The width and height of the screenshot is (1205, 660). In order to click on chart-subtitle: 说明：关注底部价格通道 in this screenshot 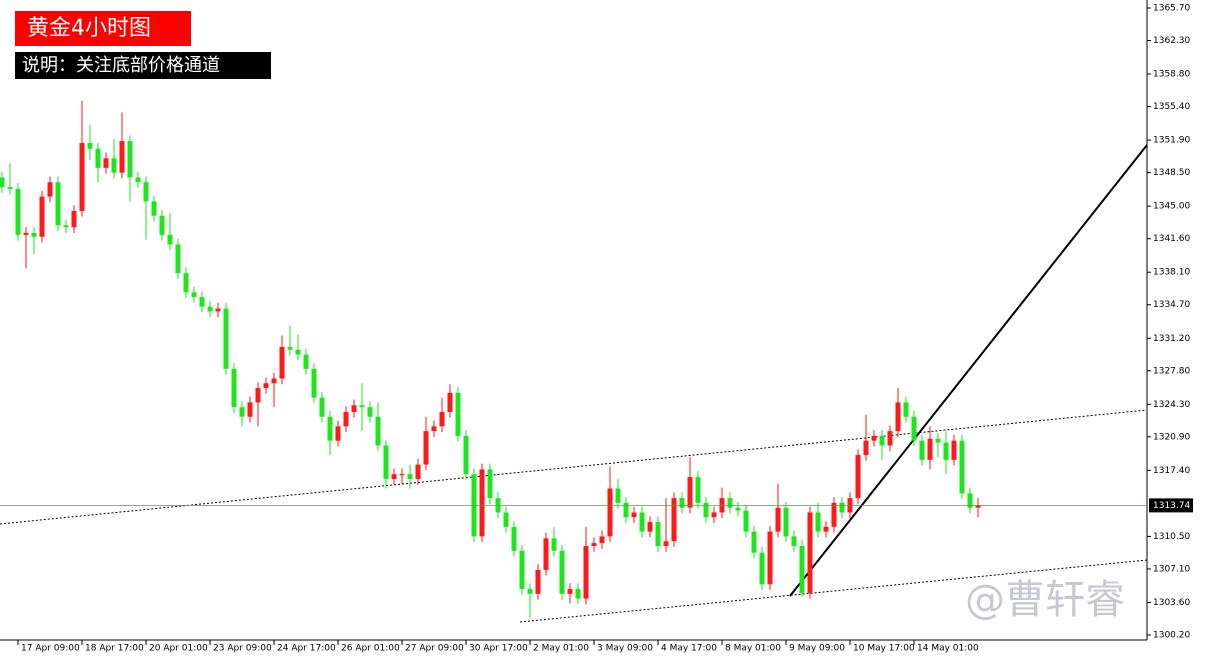, I will do `click(121, 65)`.